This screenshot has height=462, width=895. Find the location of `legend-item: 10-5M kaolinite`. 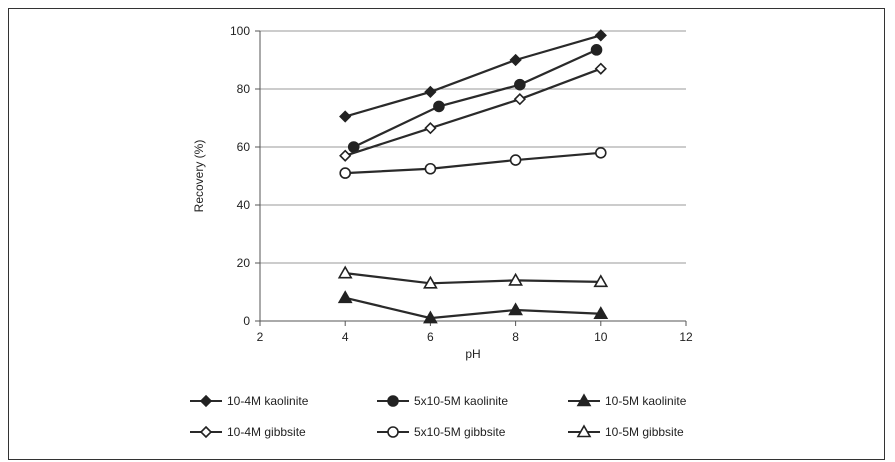

legend-item: 10-5M kaolinite is located at coordinates (627, 400).